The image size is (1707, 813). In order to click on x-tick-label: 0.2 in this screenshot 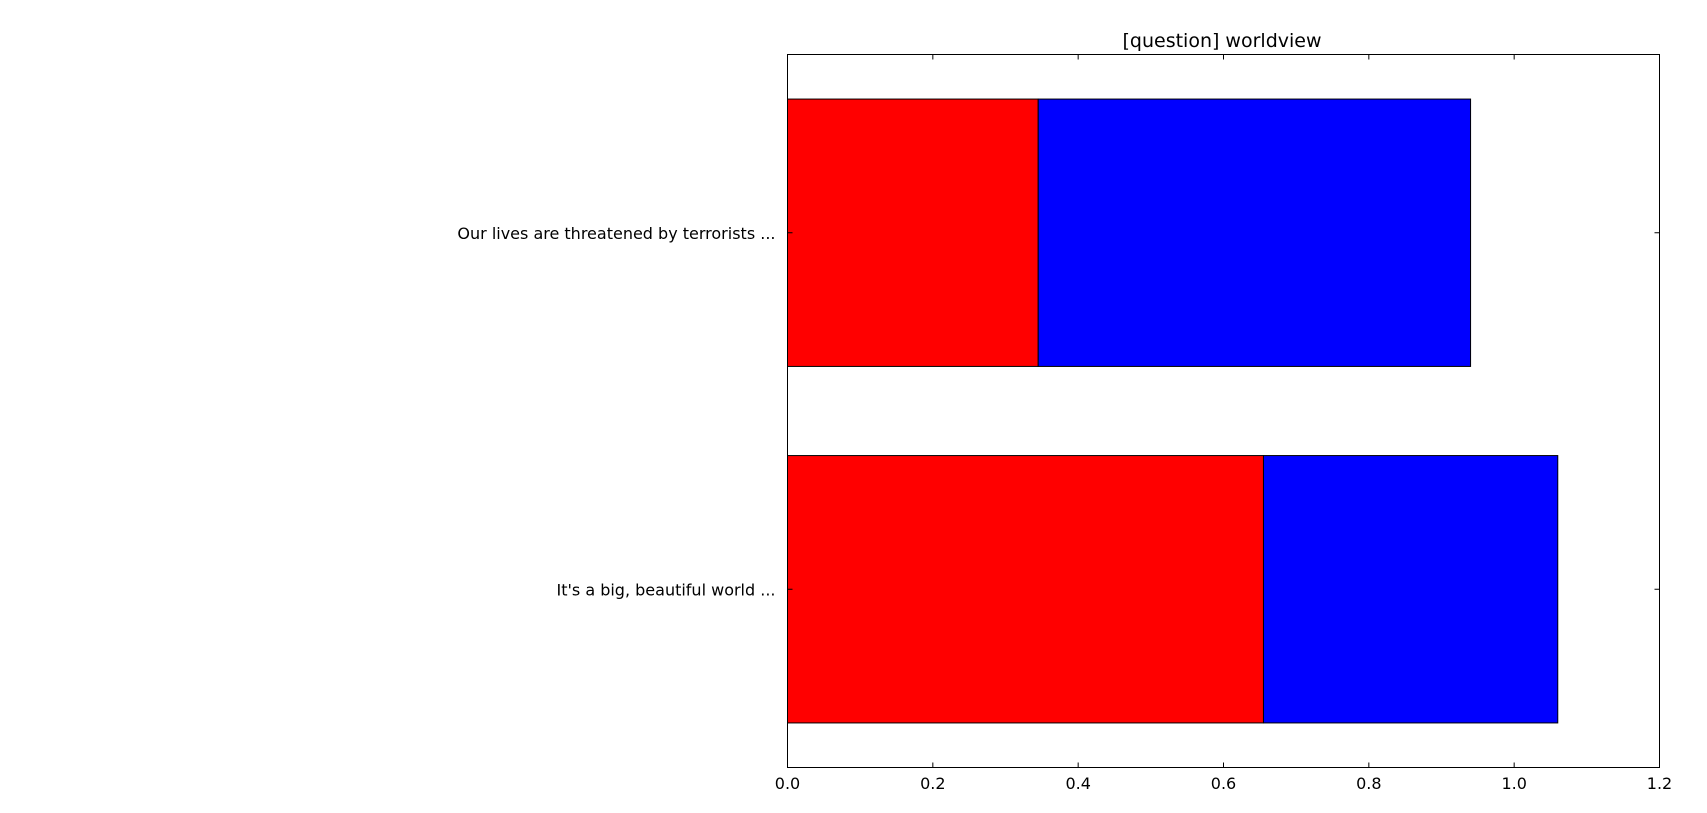, I will do `click(932, 783)`.